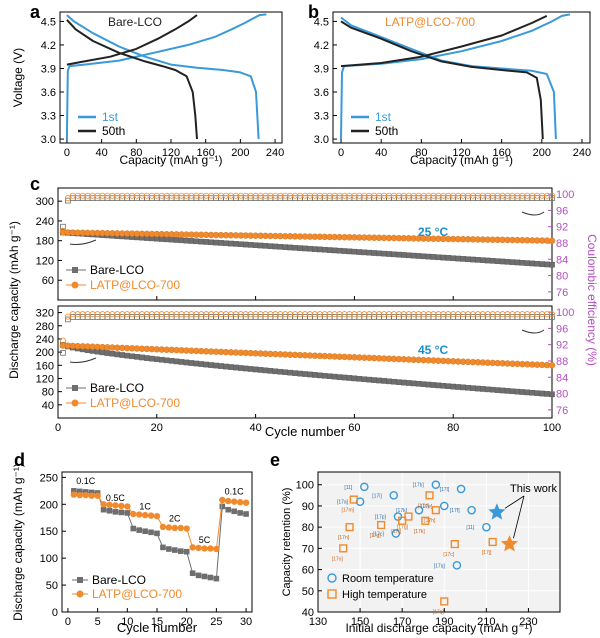 The width and height of the screenshot is (600, 638). Describe the element at coordinates (344, 538) in the screenshot. I see `reference-label: [17n]` at that location.